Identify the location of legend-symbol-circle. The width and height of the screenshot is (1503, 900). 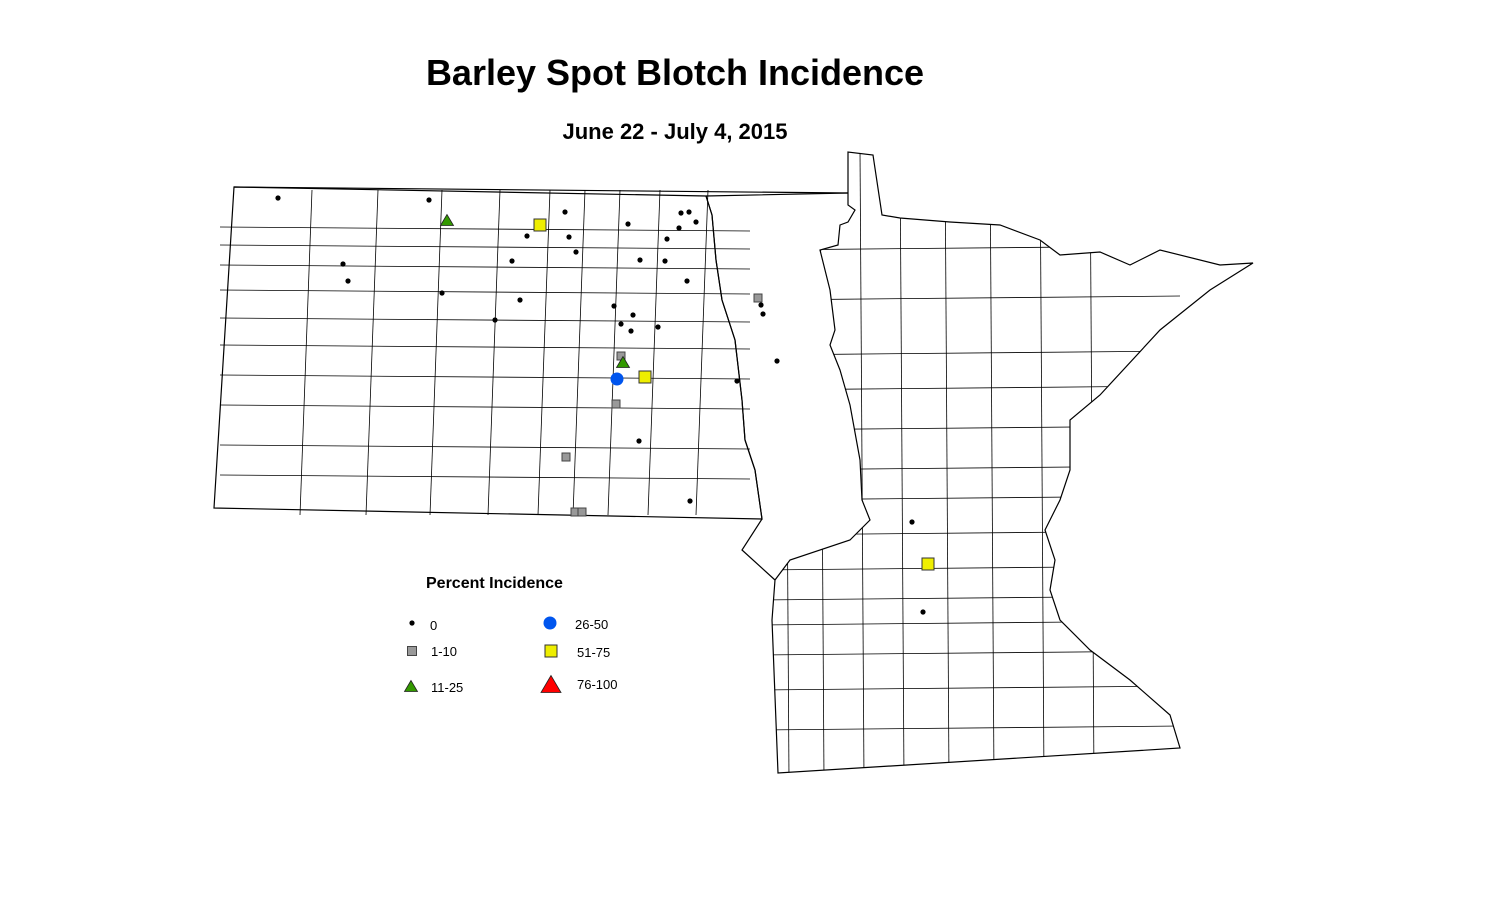
(550, 623).